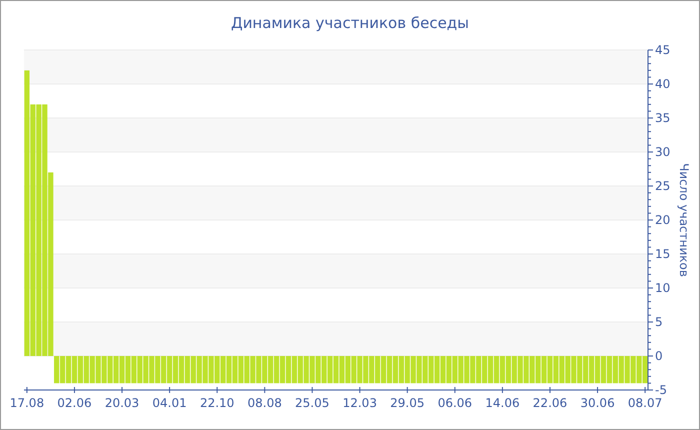 The height and width of the screenshot is (430, 700). What do you see at coordinates (597, 403) in the screenshot?
I see `x-tick-label: 30.06` at bounding box center [597, 403].